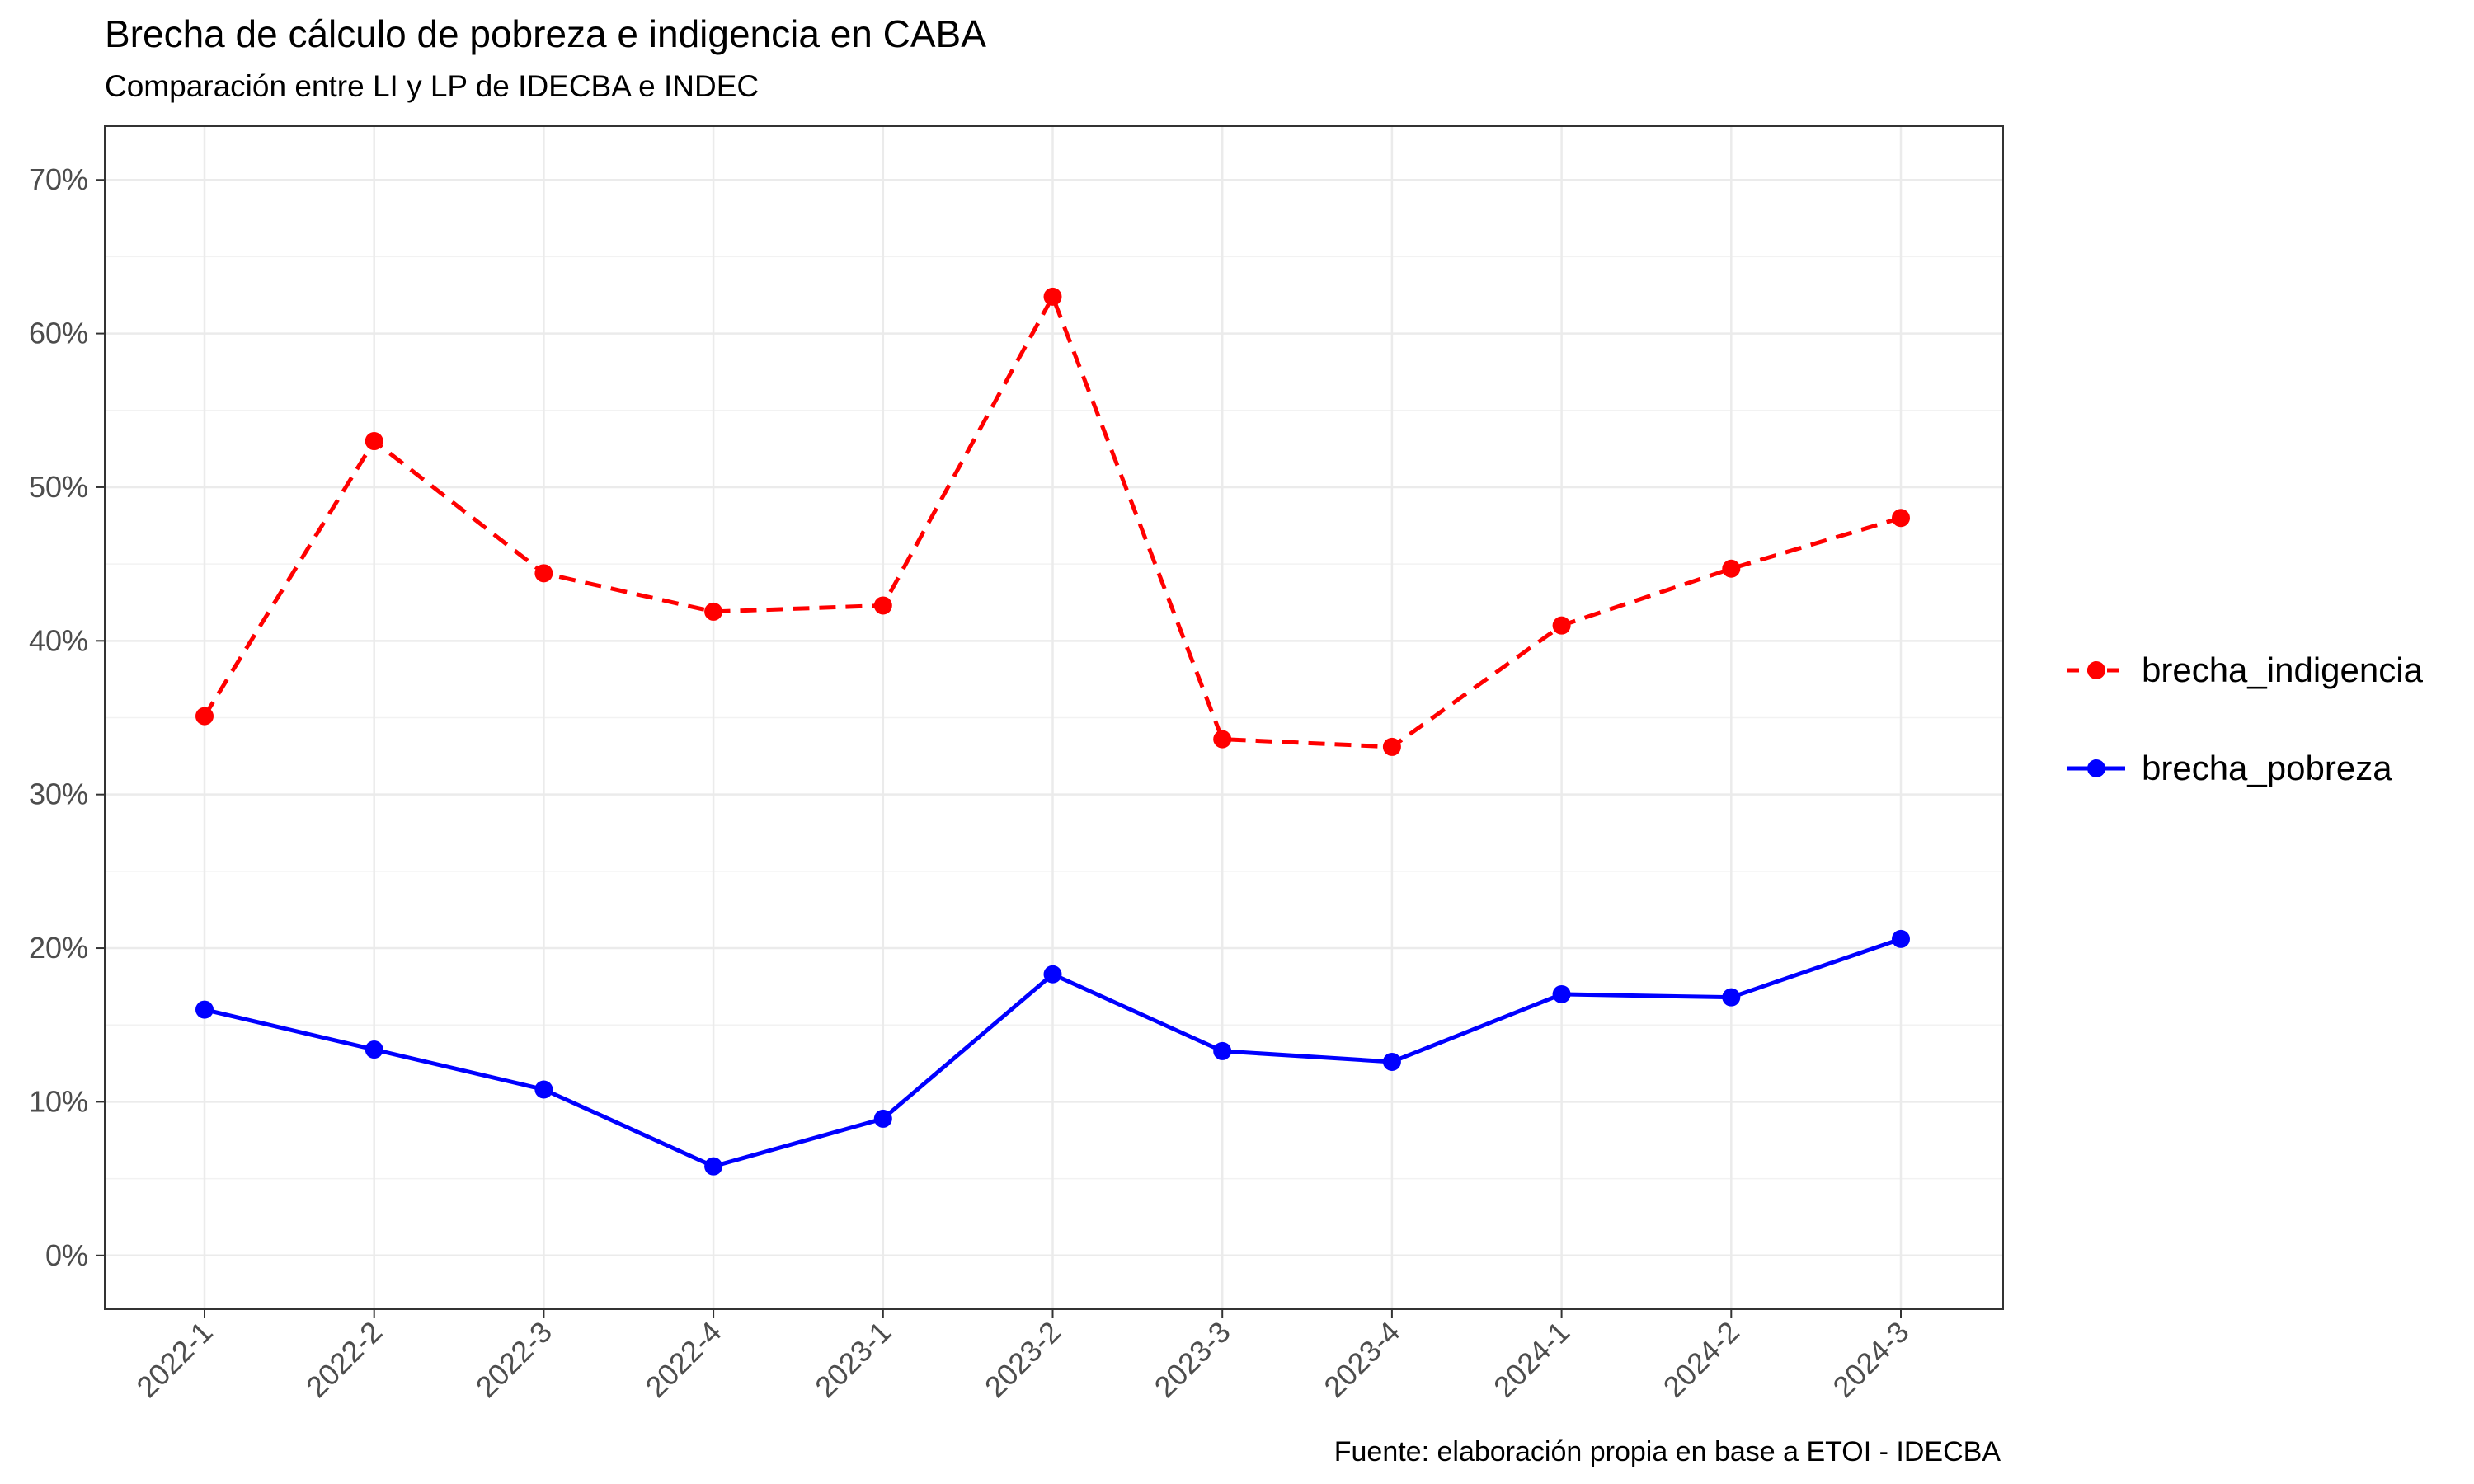 This screenshot has height=1484, width=2474. What do you see at coordinates (343, 1359) in the screenshot?
I see `x-tick-label: 2022-2` at bounding box center [343, 1359].